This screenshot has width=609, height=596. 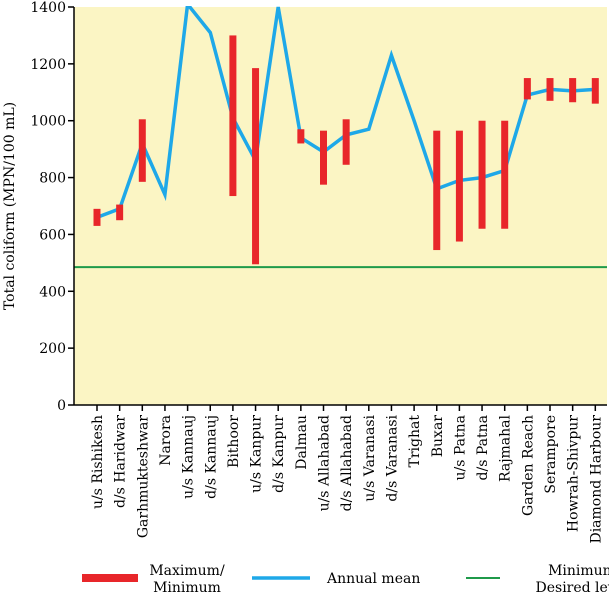 I want to click on legend-label: Maximum/, so click(x=187, y=571).